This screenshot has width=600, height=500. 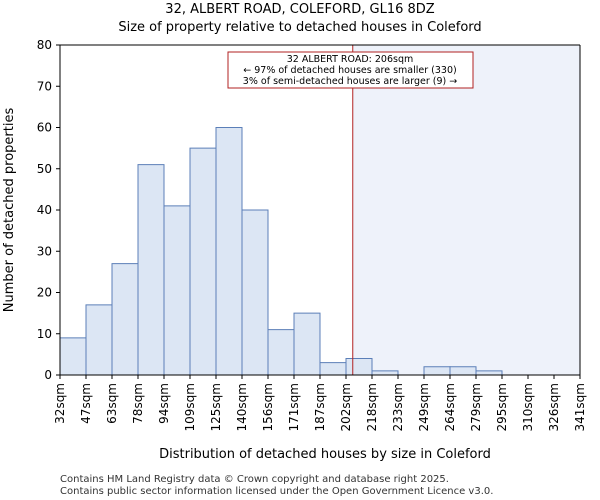 What do you see at coordinates (320, 407) in the screenshot?
I see `x-tick-label: 187sqm` at bounding box center [320, 407].